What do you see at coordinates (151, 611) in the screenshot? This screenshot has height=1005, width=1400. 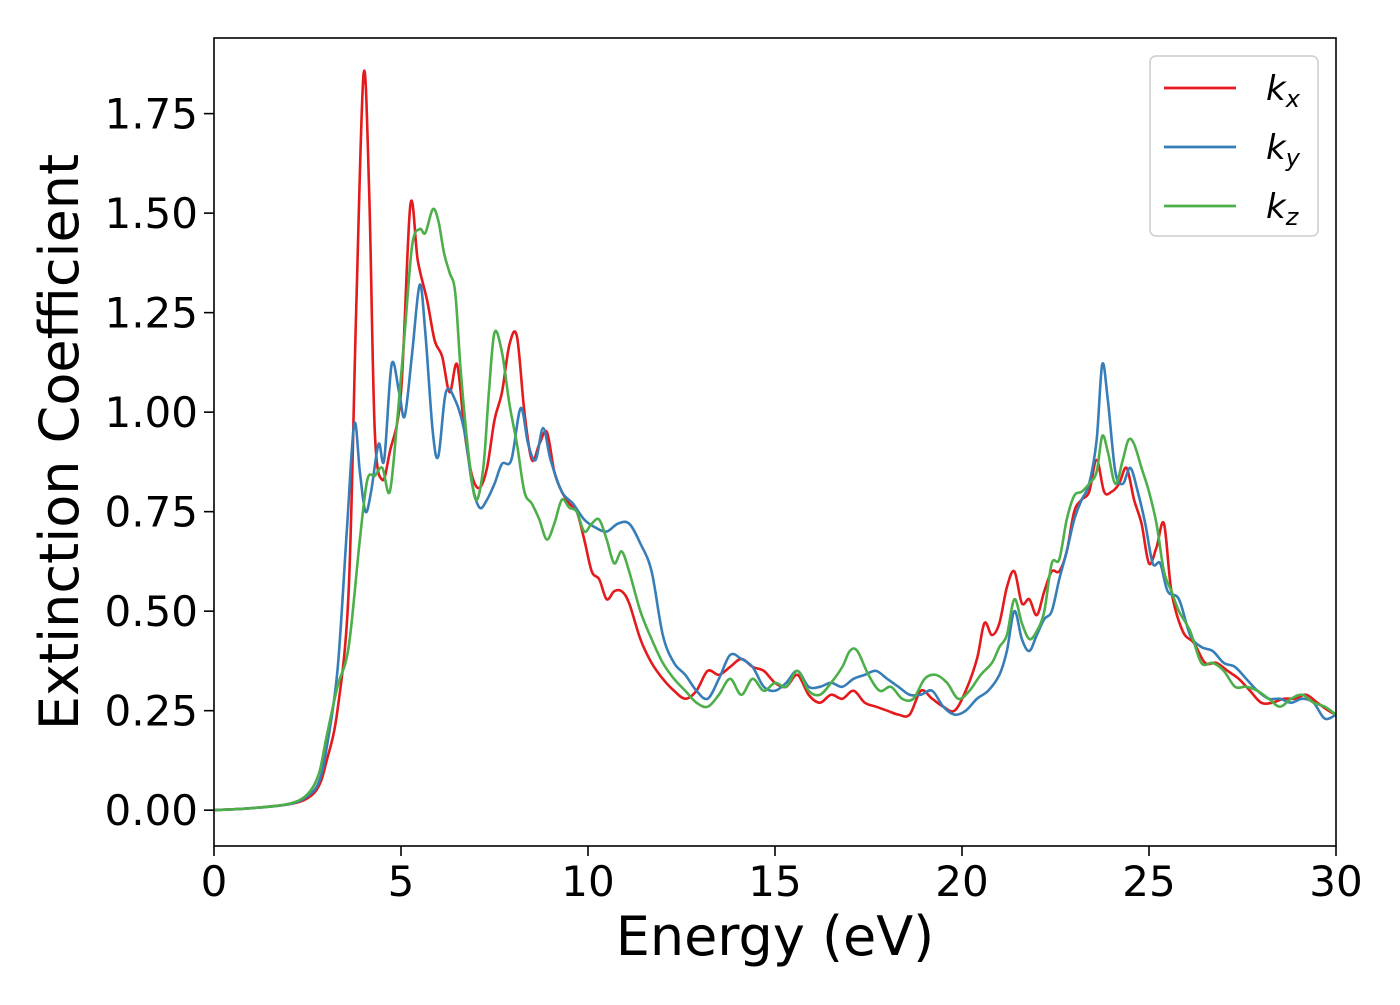 I see `y-tick-label: 0.50` at bounding box center [151, 611].